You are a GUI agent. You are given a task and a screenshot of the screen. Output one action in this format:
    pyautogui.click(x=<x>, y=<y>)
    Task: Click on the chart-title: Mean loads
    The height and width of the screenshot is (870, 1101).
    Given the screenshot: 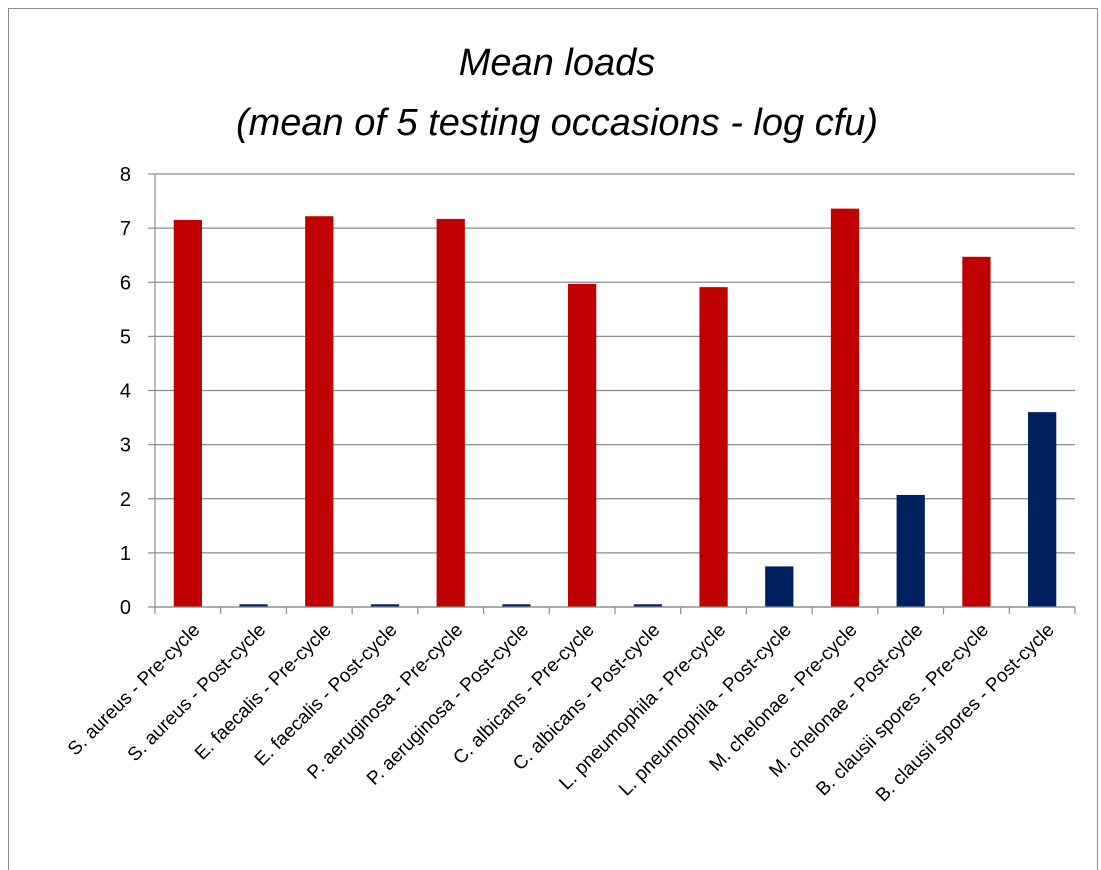 What is the action you would take?
    pyautogui.click(x=557, y=63)
    